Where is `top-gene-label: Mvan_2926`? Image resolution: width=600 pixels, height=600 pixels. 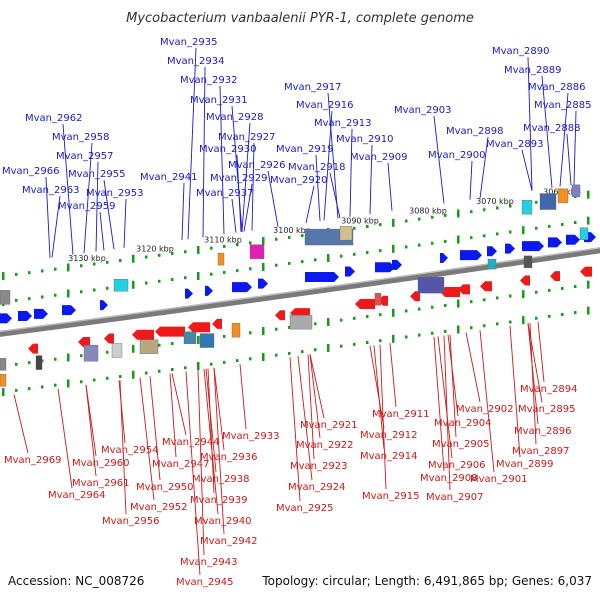
top-gene-label: Mvan_2926 is located at coordinates (256, 165).